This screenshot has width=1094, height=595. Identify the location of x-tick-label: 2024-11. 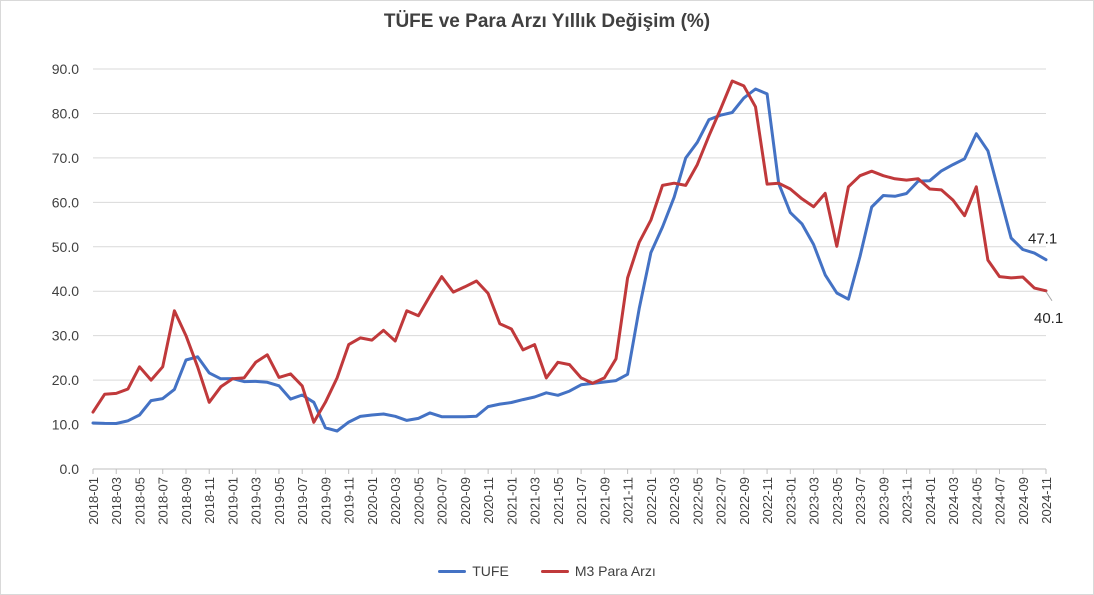
(1046, 500).